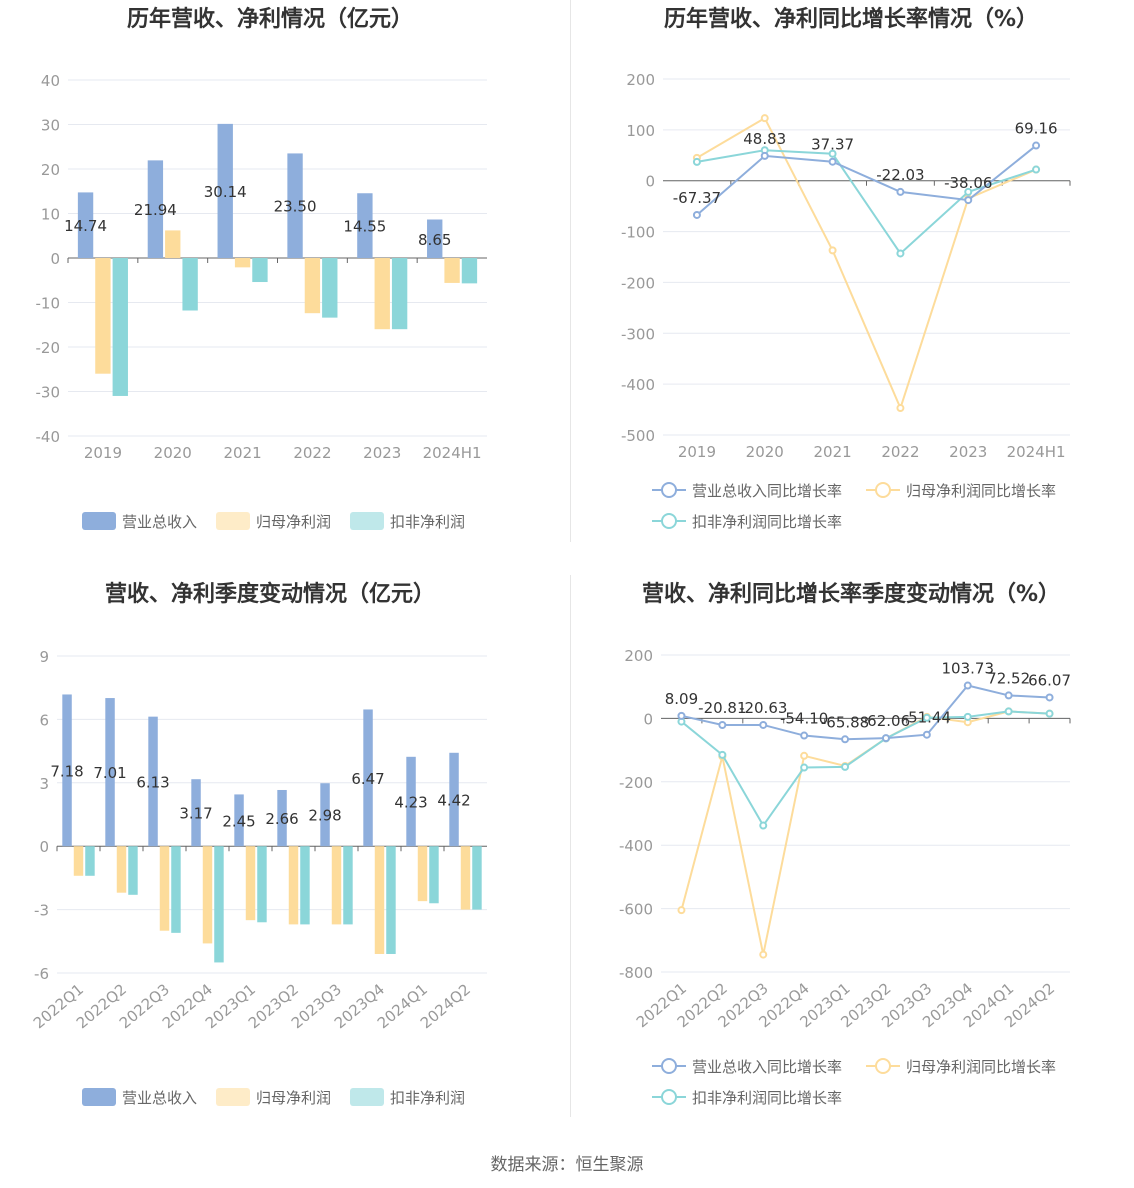  Describe the element at coordinates (427, 1098) in the screenshot. I see `legend-label: 扣非净利润` at that location.